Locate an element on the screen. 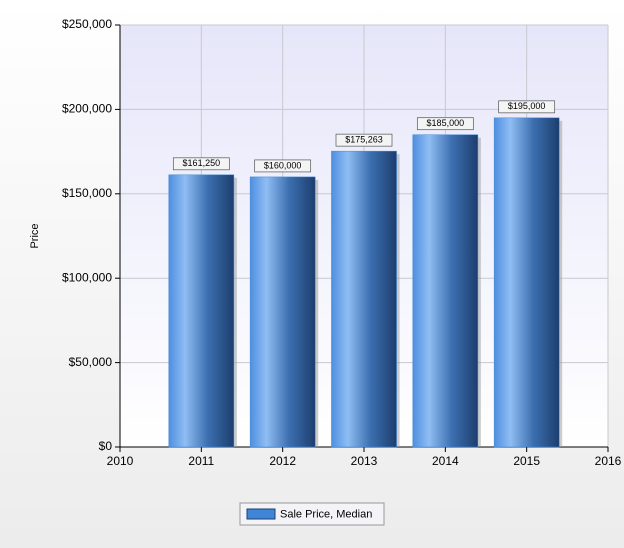 This screenshot has width=624, height=548. legend-label: Sale Price, Median is located at coordinates (326, 514).